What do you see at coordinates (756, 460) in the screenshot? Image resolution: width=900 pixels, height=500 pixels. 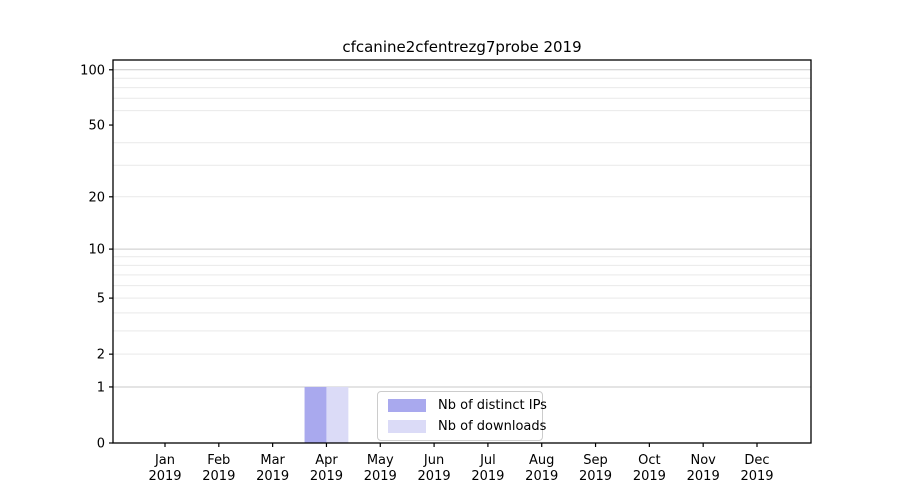 I see `x-tick-label-month: Dec` at bounding box center [756, 460].